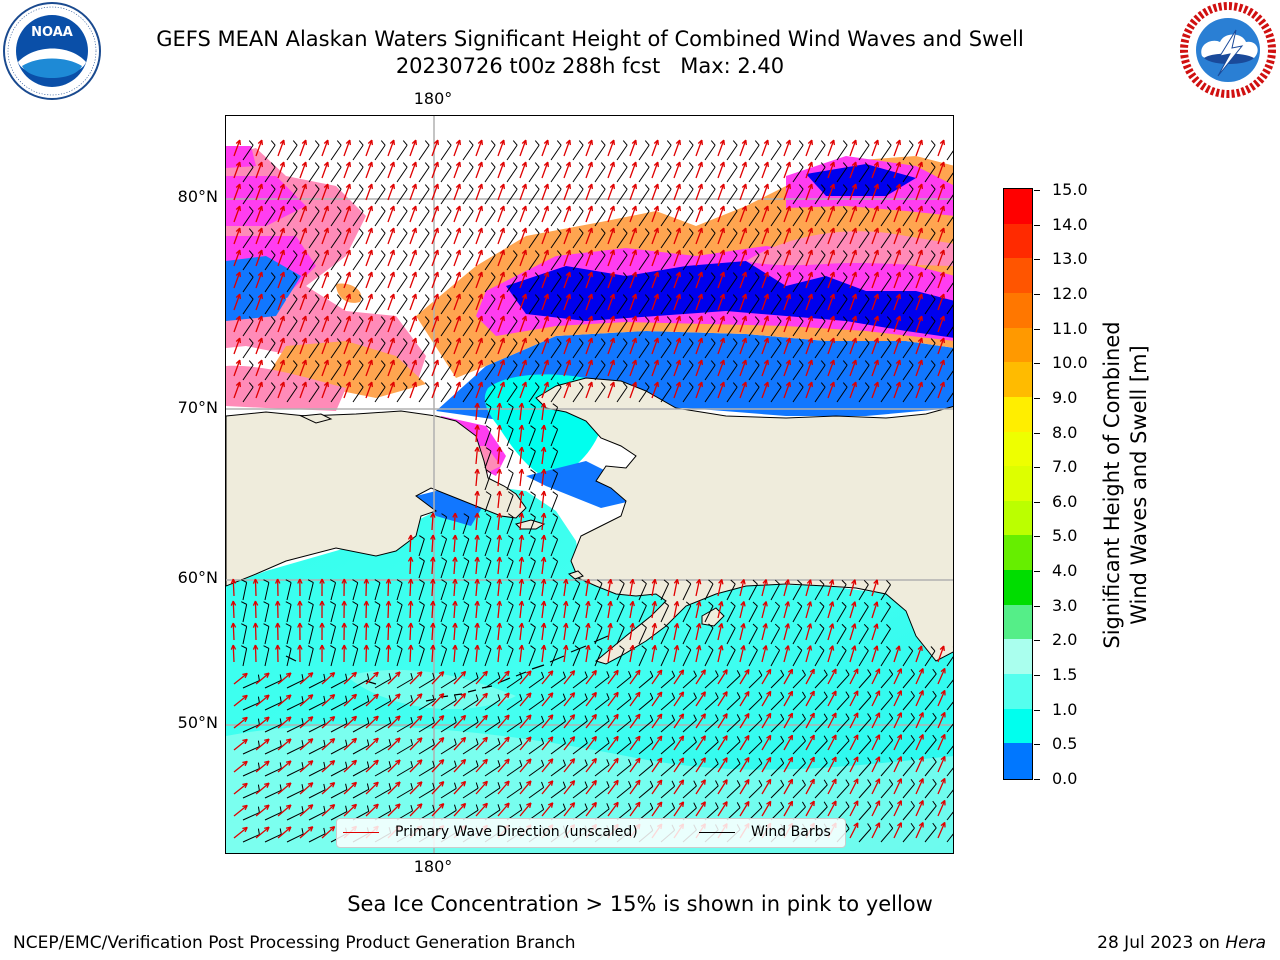  Describe the element at coordinates (433, 866) in the screenshot. I see `lon-label-bottom: 180°` at that location.